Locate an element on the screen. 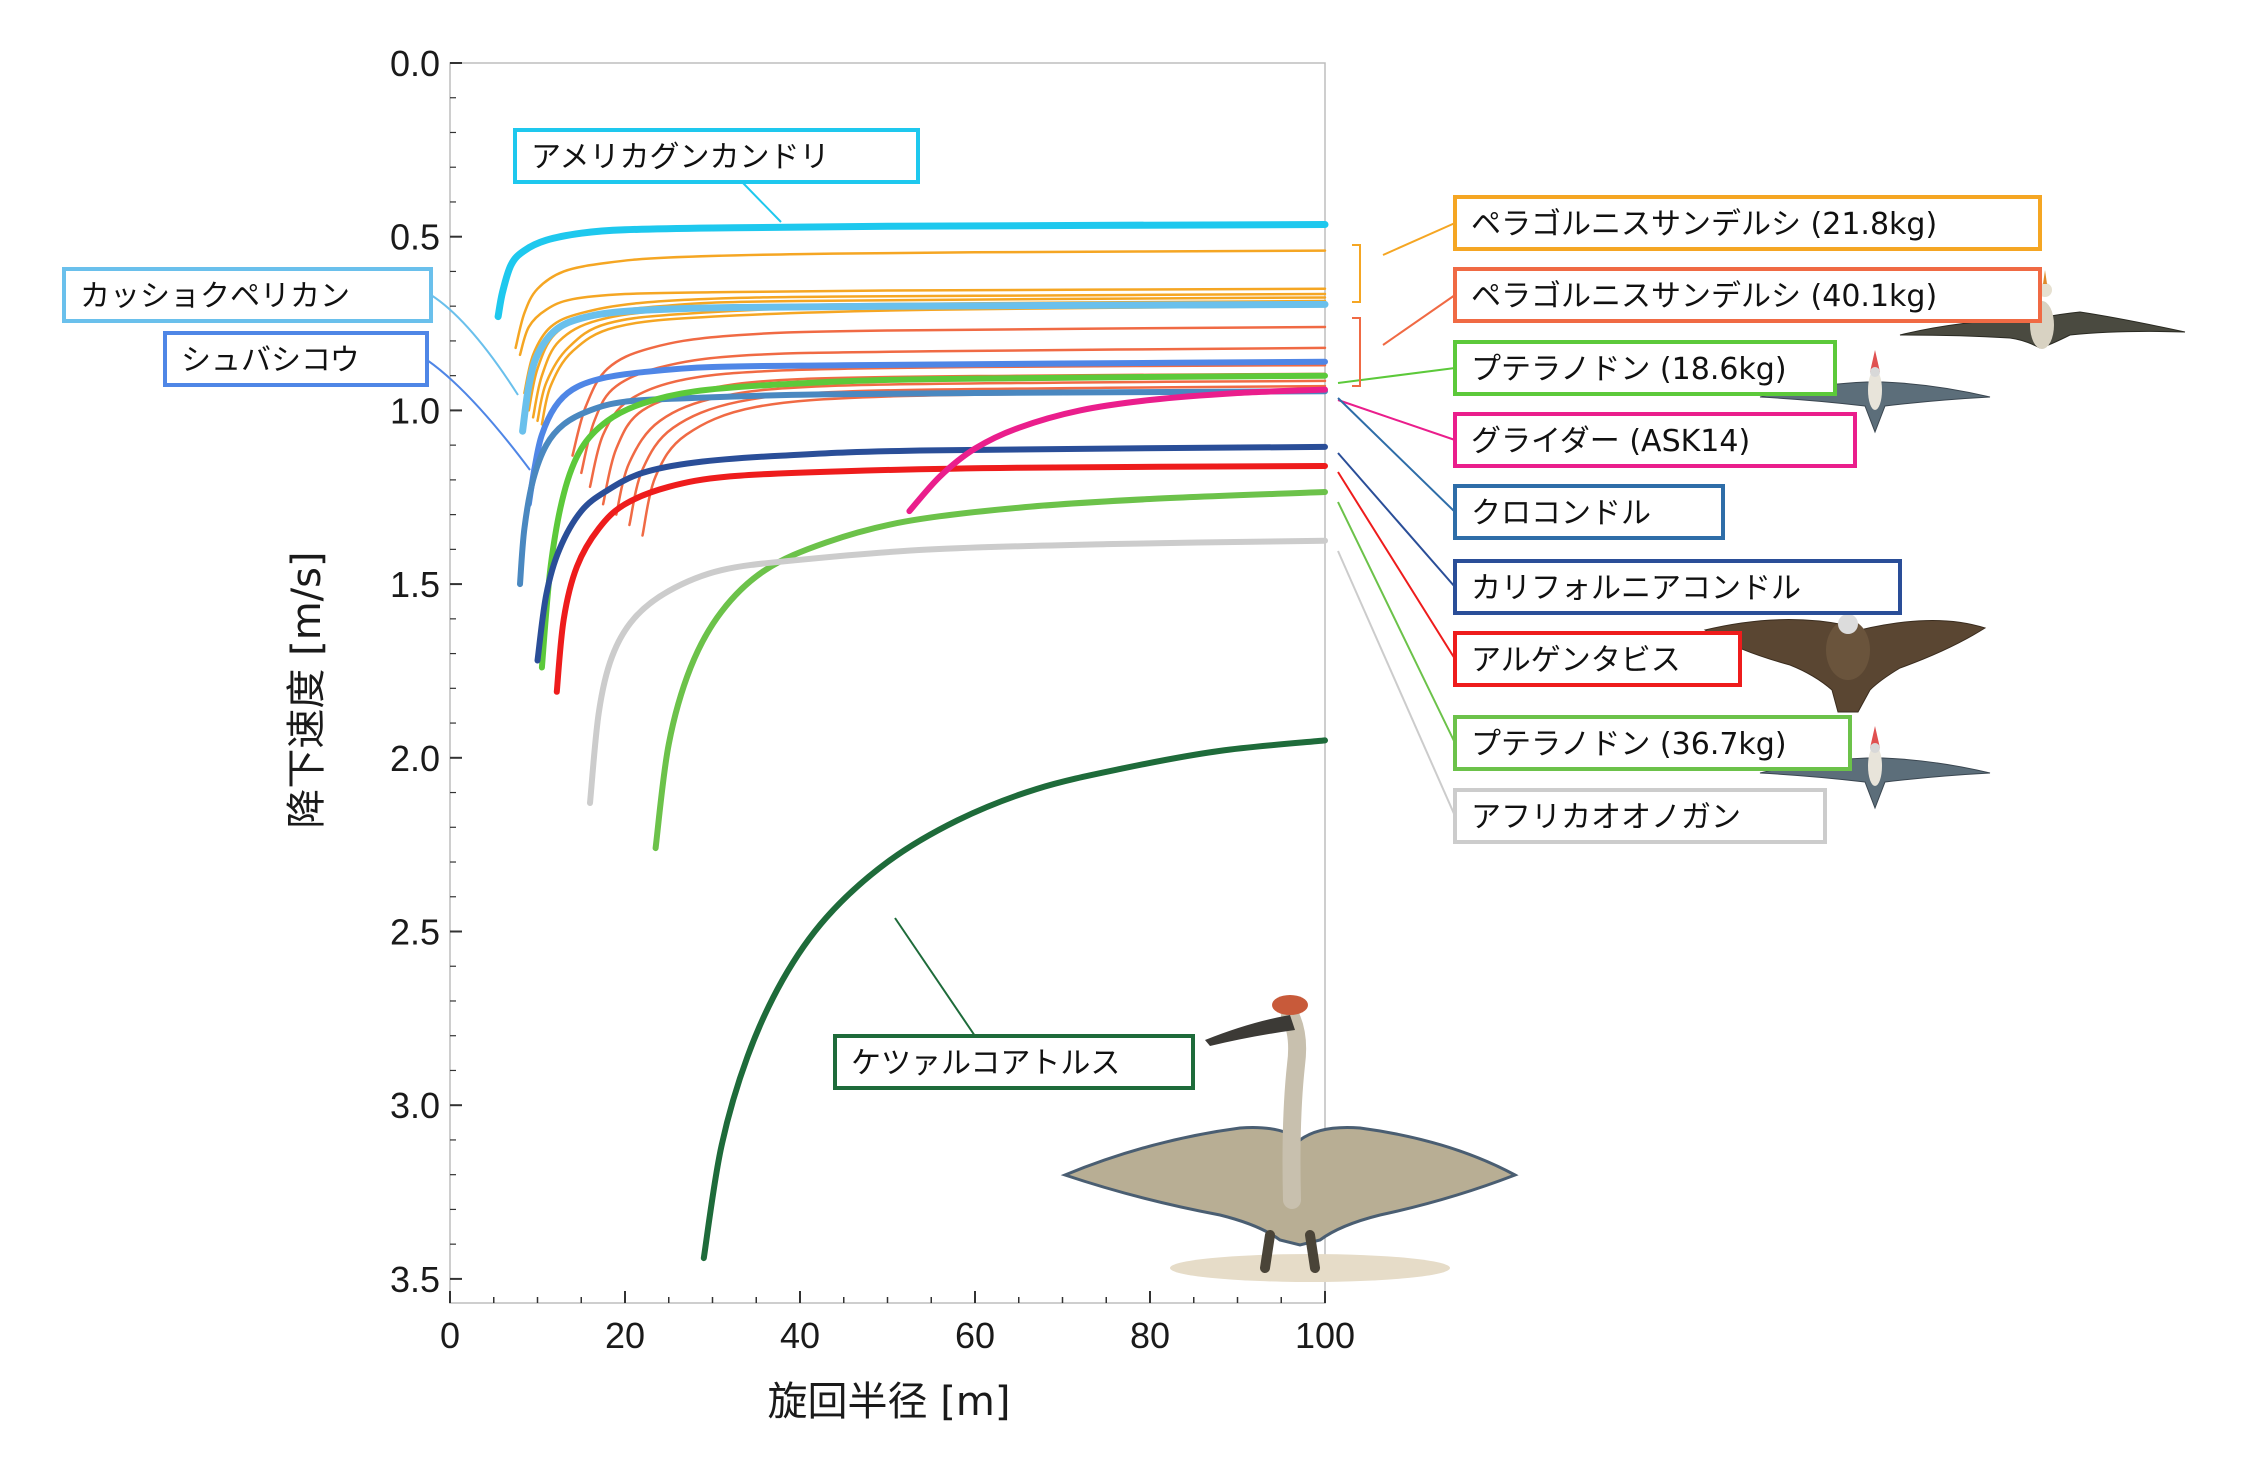 The height and width of the screenshot is (1469, 2249). label-text: カッショクペリカン is located at coordinates (215, 296).